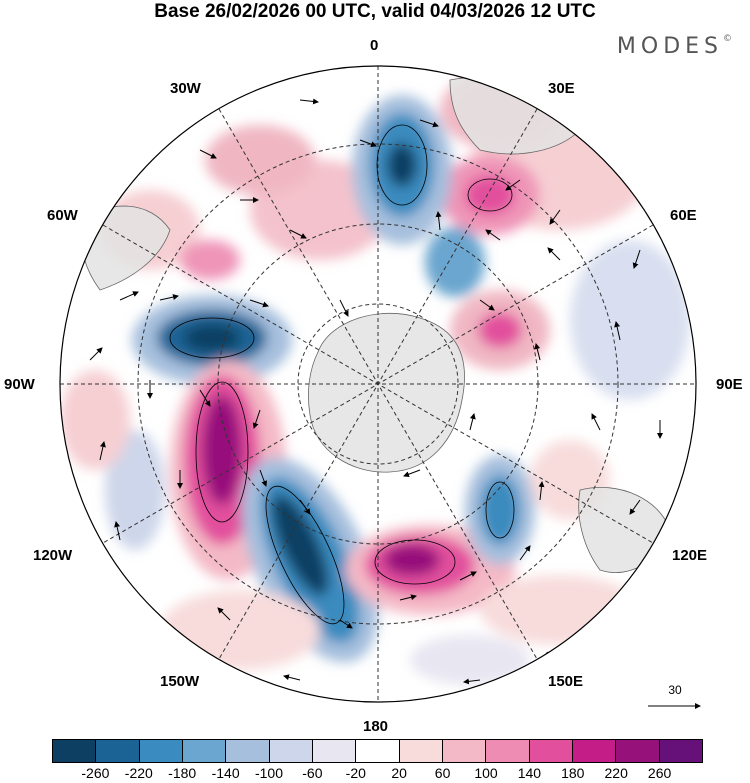 This screenshot has height=783, width=750. Describe the element at coordinates (399, 773) in the screenshot. I see `colorbar-tick-label: 20` at that location.